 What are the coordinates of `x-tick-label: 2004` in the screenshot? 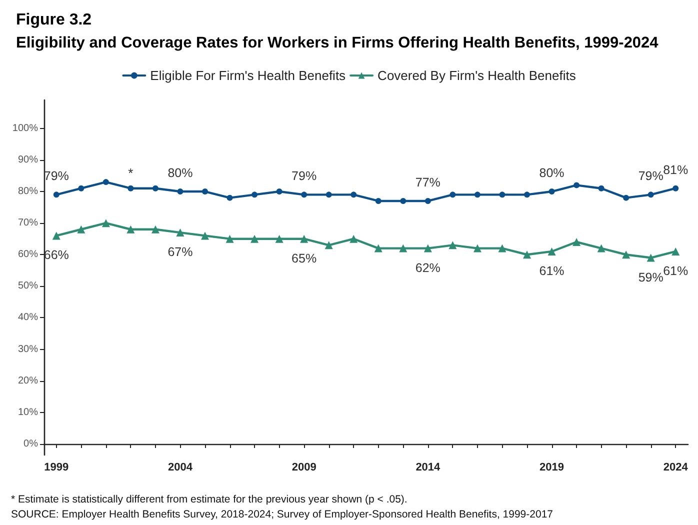 It's located at (181, 468).